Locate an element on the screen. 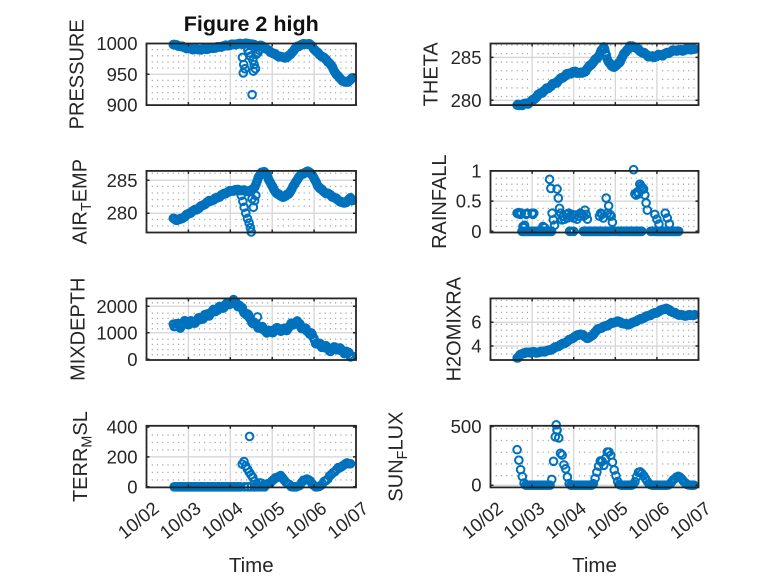 This screenshot has width=778, height=588. svg-text: 200 is located at coordinates (122, 456).